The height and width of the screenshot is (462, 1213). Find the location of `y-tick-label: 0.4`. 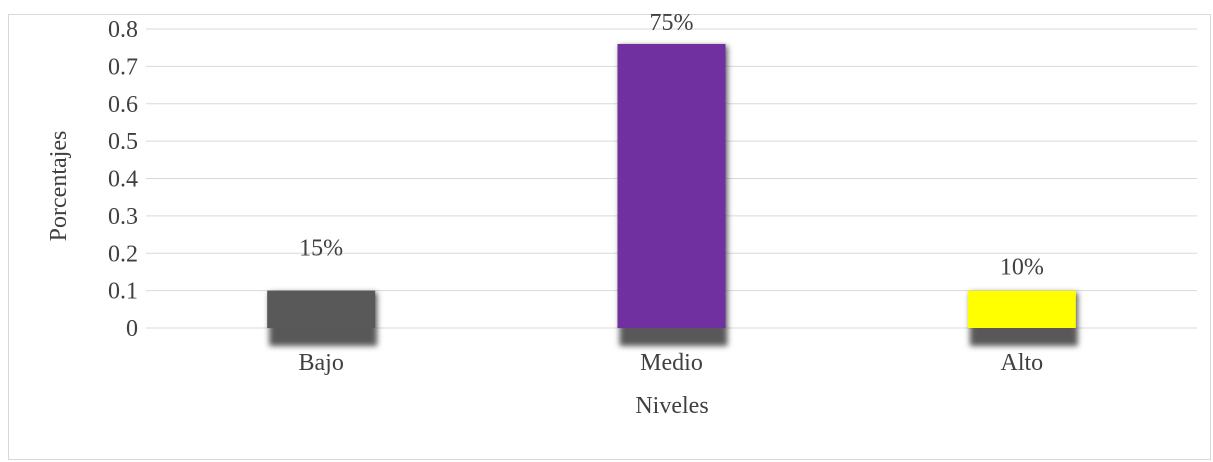

y-tick-label: 0.4 is located at coordinates (123, 180).